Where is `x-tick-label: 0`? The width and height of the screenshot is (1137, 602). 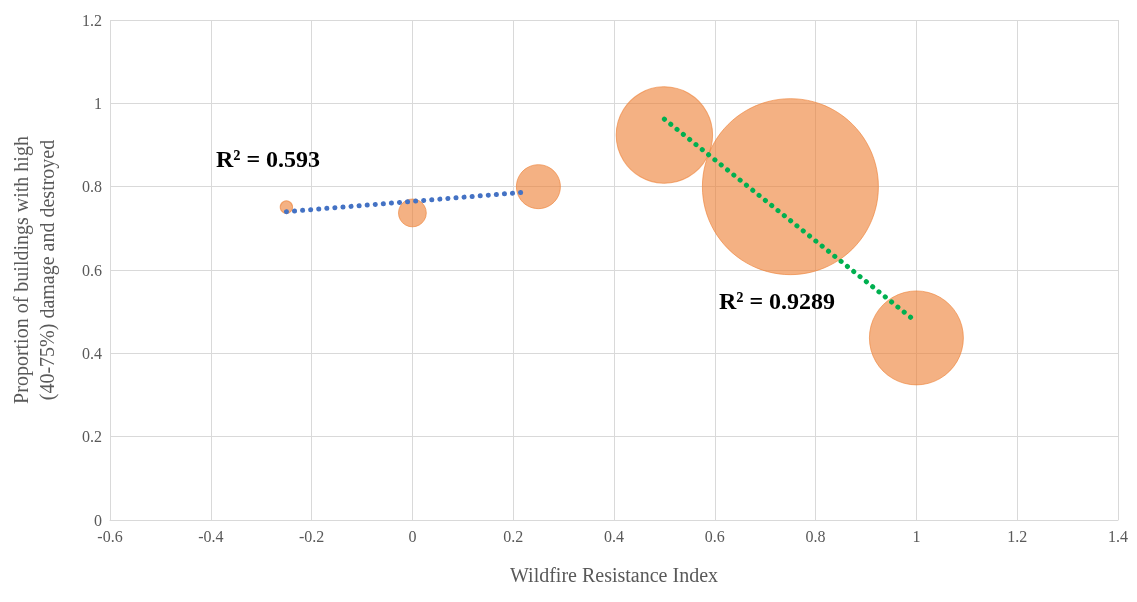 x-tick-label: 0 is located at coordinates (412, 536).